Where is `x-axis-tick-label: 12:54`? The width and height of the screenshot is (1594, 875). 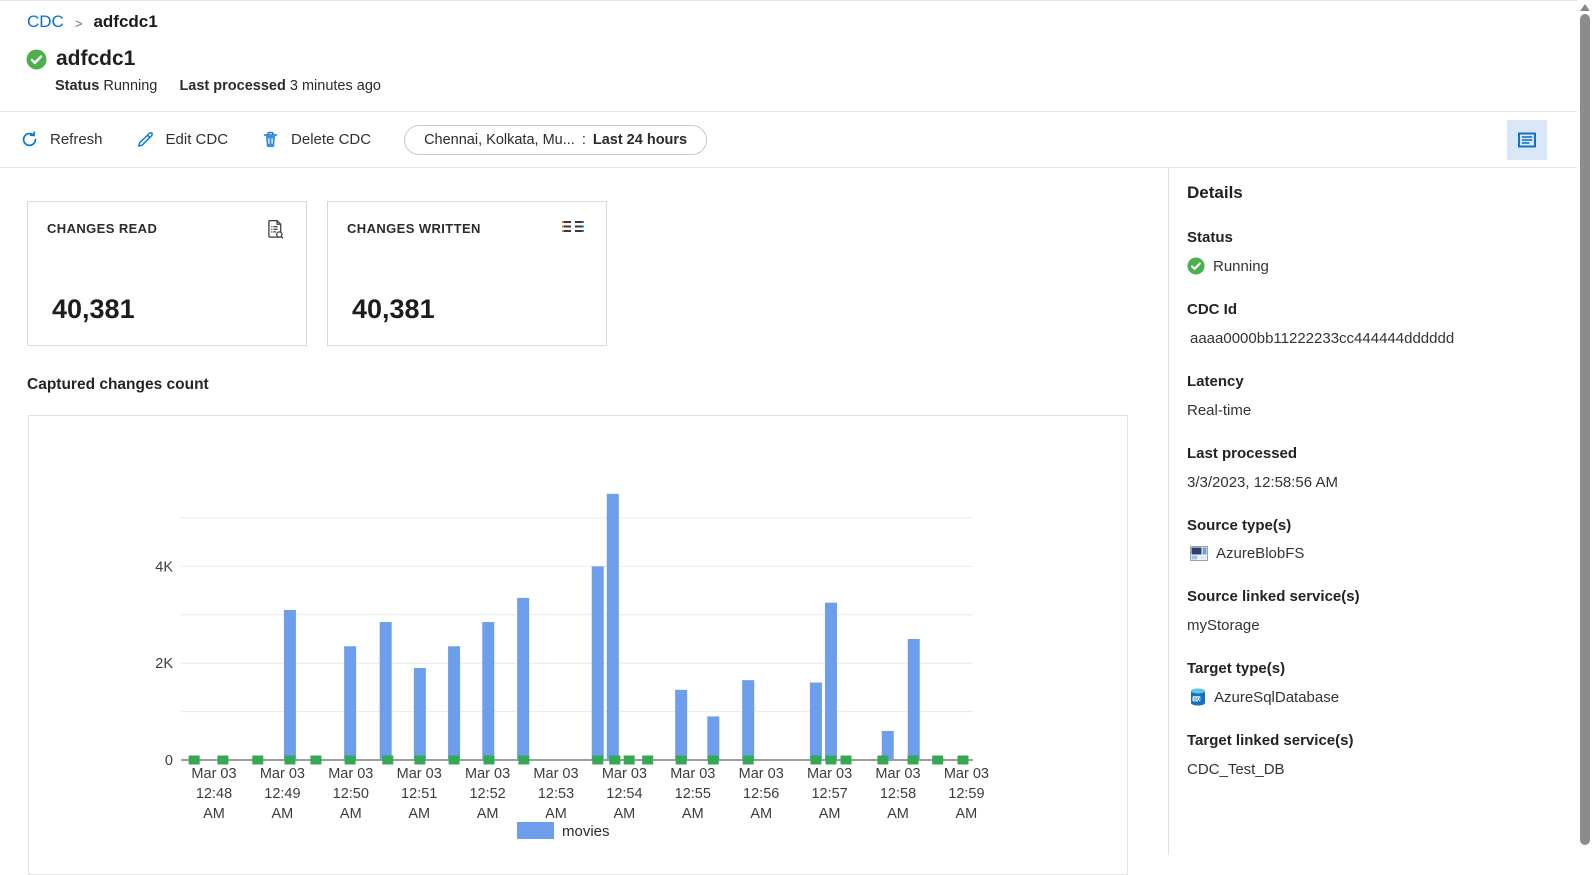 x-axis-tick-label: 12:54 is located at coordinates (624, 794).